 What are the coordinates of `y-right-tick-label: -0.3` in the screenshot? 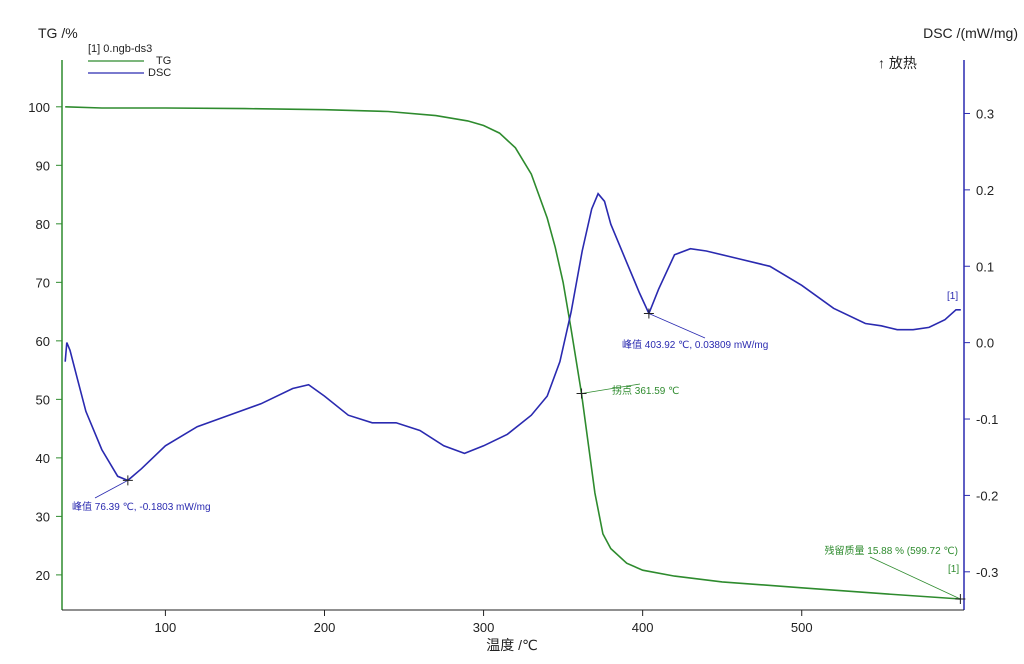 It's located at (987, 572).